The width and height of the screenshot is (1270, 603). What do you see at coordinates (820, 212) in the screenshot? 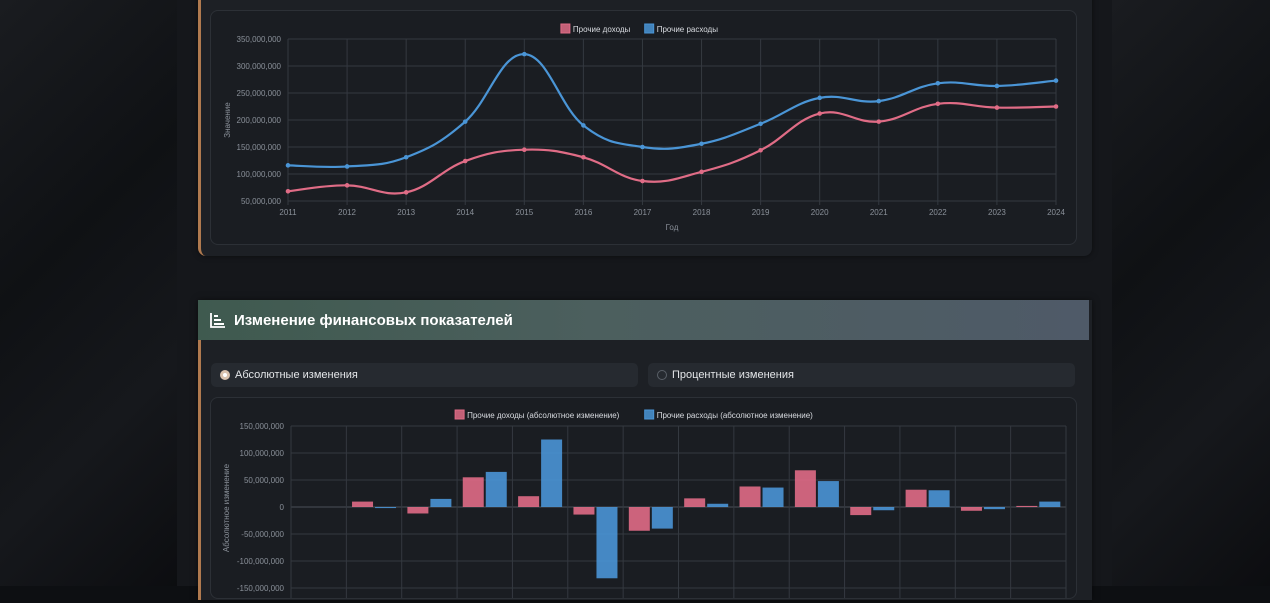
I see `x-tick-label-9: 2020` at bounding box center [820, 212].